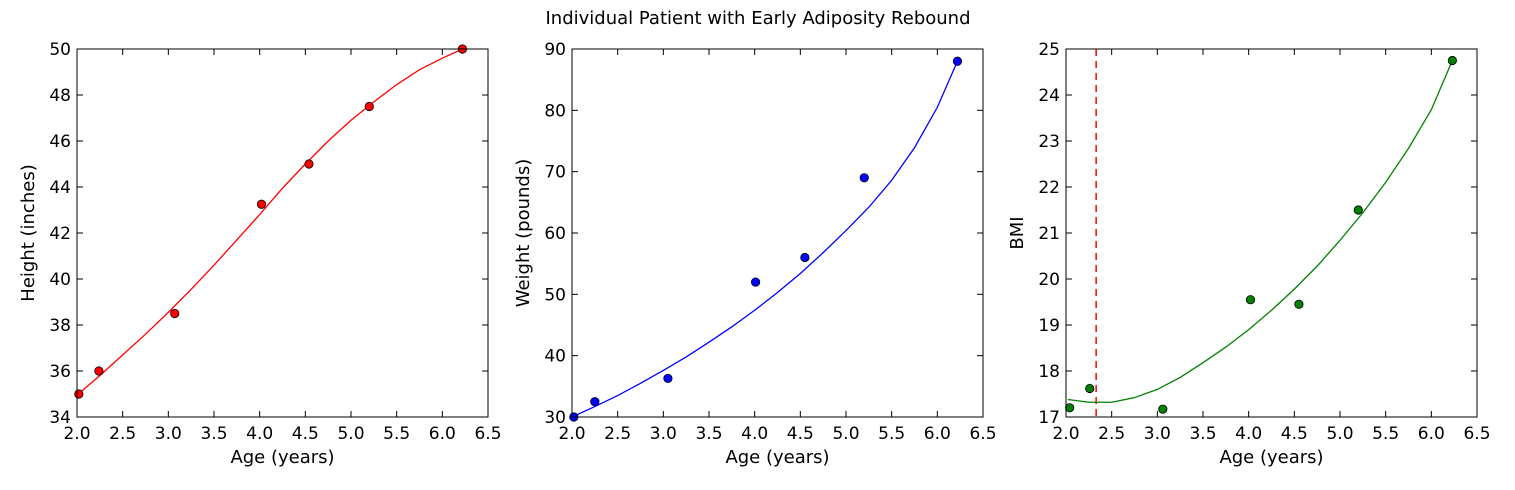 The height and width of the screenshot is (490, 1515). Describe the element at coordinates (1049, 372) in the screenshot. I see `y-tick-label: 18` at that location.